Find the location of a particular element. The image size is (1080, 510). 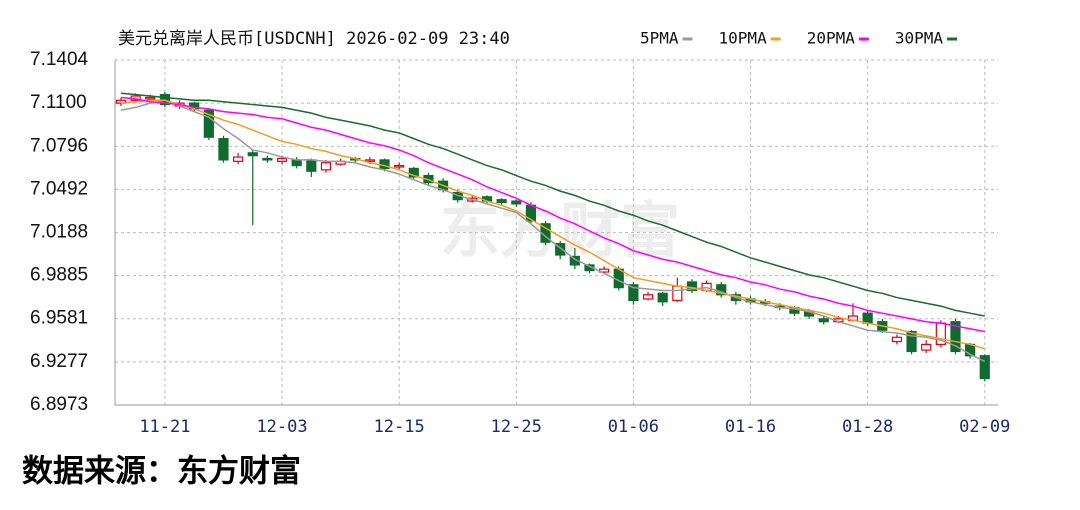

y-tick-label: 6.9581 is located at coordinates (59, 318).